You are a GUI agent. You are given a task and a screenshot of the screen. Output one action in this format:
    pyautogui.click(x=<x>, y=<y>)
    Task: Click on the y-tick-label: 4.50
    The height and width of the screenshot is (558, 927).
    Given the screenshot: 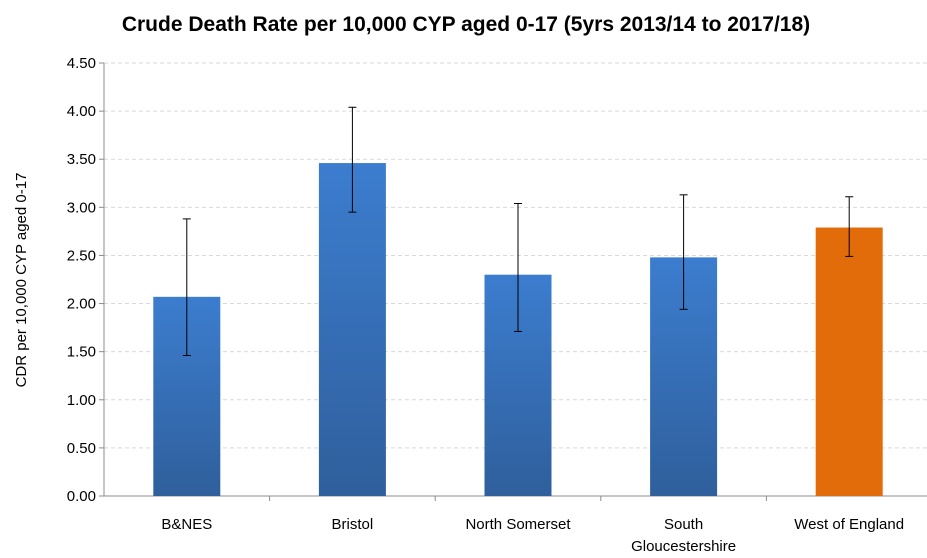 What is the action you would take?
    pyautogui.click(x=81, y=63)
    